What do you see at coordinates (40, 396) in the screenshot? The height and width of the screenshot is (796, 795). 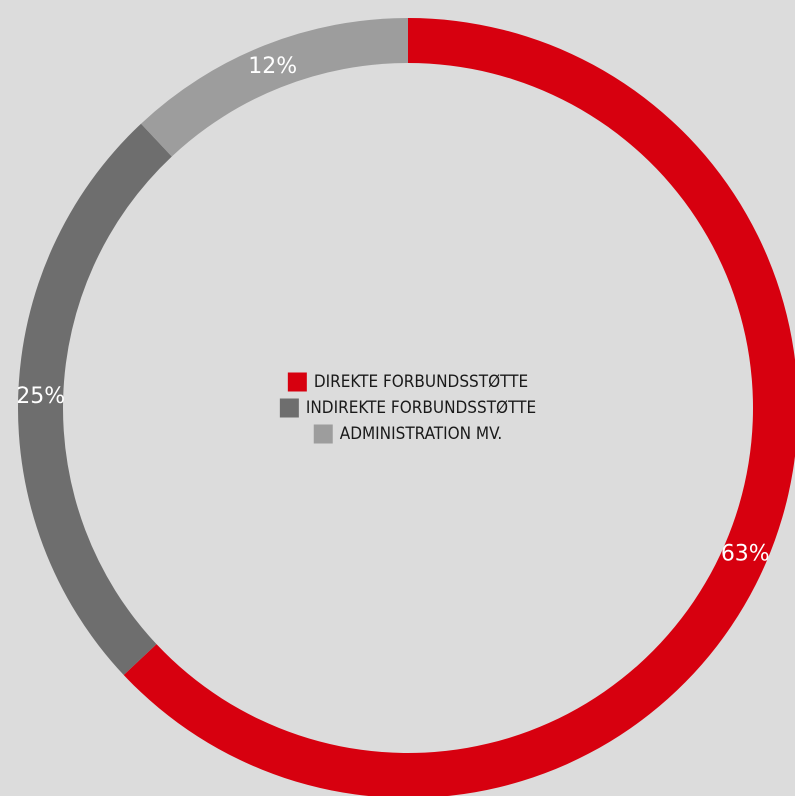 I see `slice-label-1: 25%` at bounding box center [40, 396].